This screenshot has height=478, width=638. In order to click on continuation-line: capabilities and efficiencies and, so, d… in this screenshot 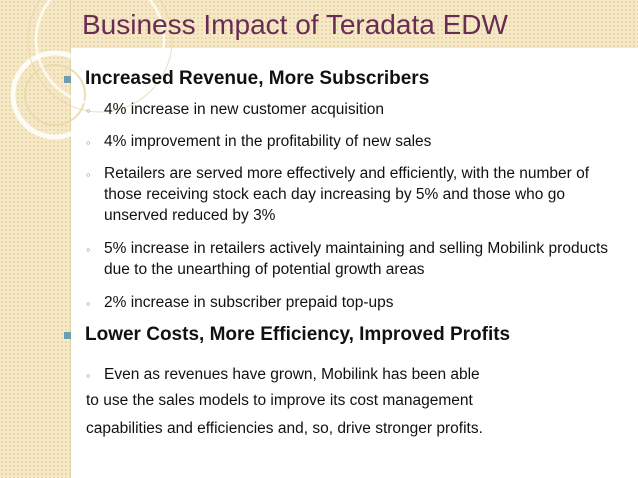, I will do `click(284, 428)`.